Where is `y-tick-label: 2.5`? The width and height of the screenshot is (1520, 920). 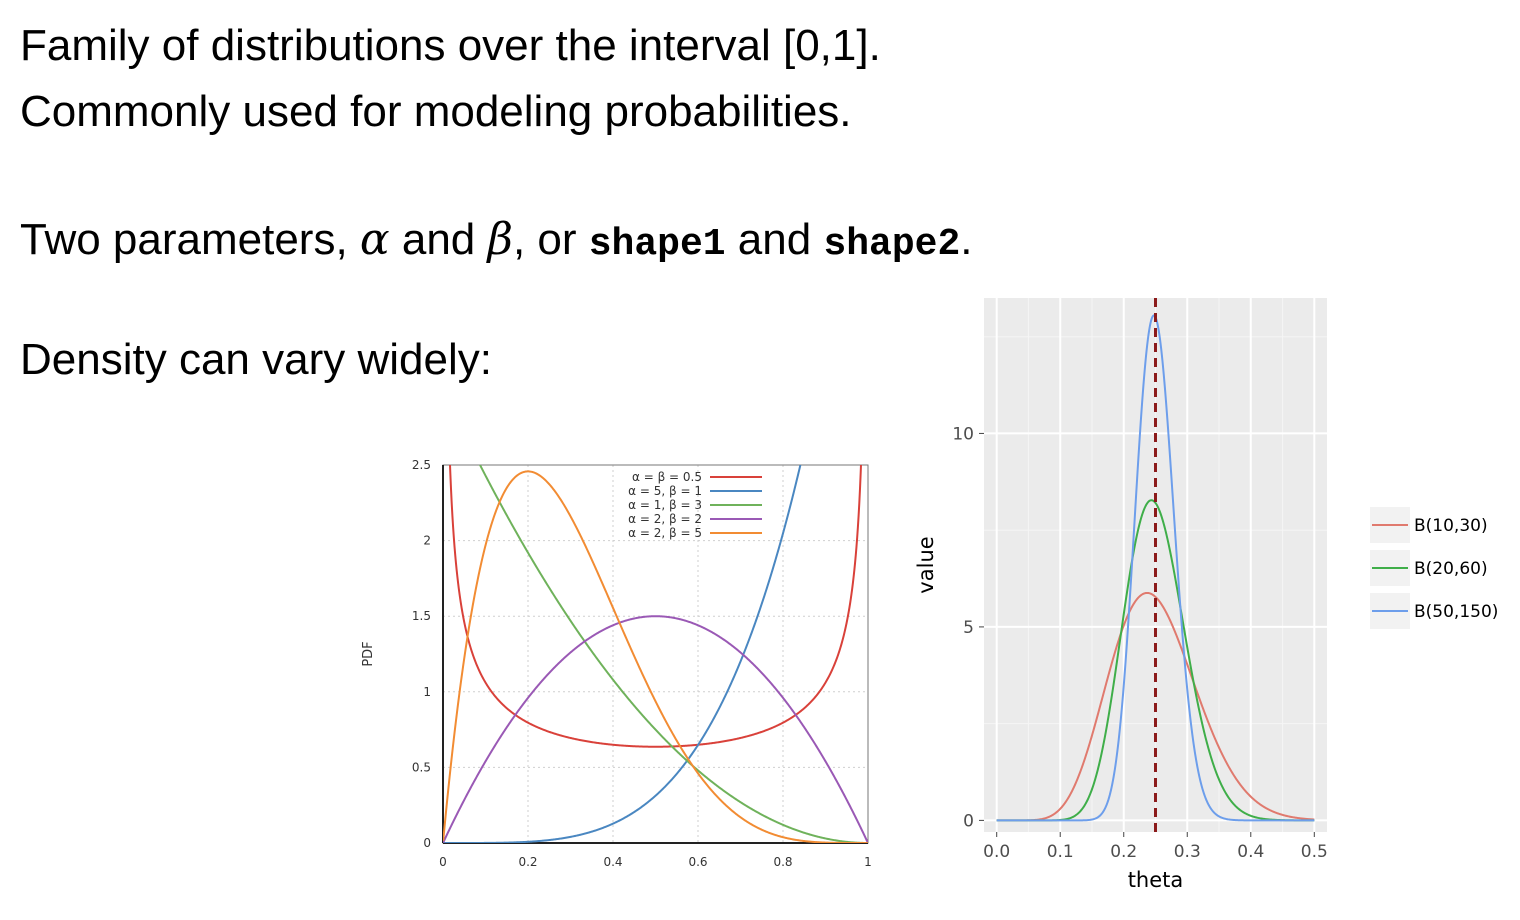 y-tick-label: 2.5 is located at coordinates (421, 465).